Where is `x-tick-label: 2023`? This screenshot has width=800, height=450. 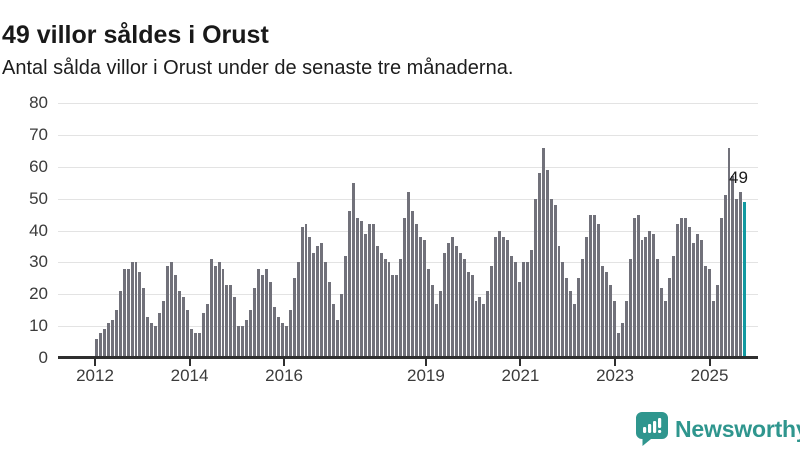 x-tick-label: 2023 is located at coordinates (615, 375).